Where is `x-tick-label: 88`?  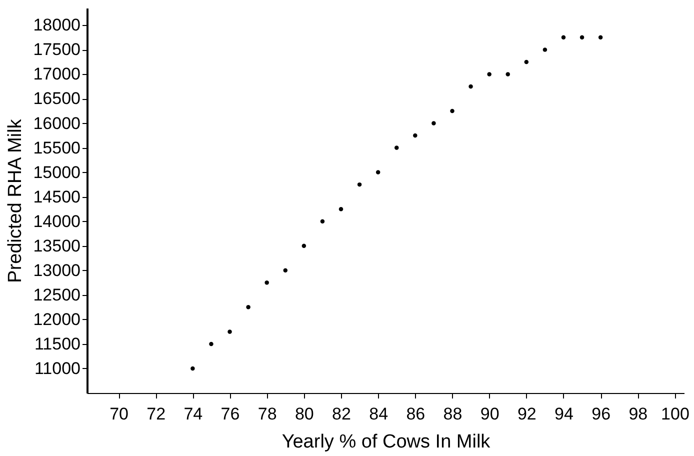
x-tick-label: 88 is located at coordinates (452, 414).